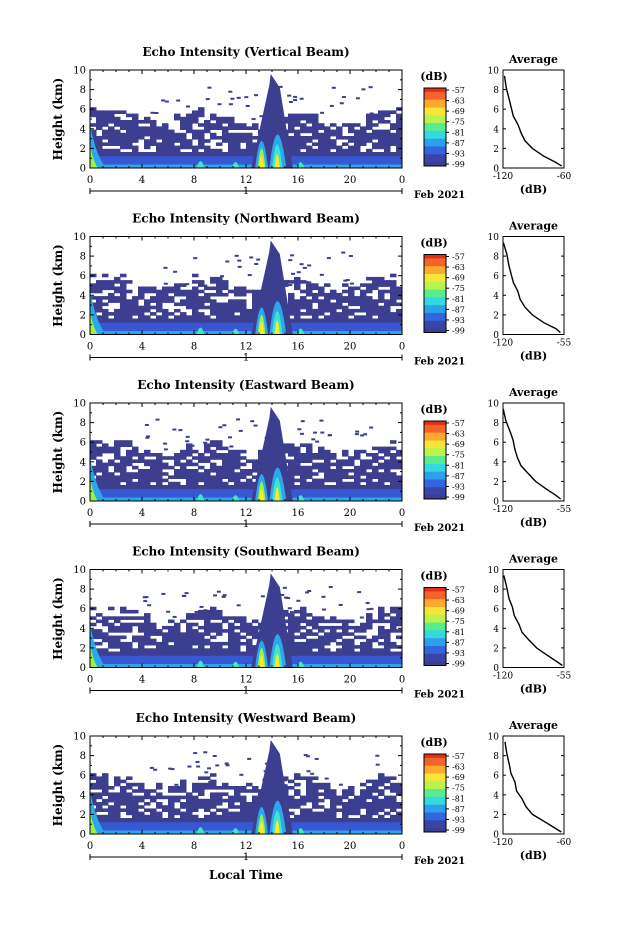  Describe the element at coordinates (83, 795) in the screenshot. I see `y-tick-label: 4` at that location.